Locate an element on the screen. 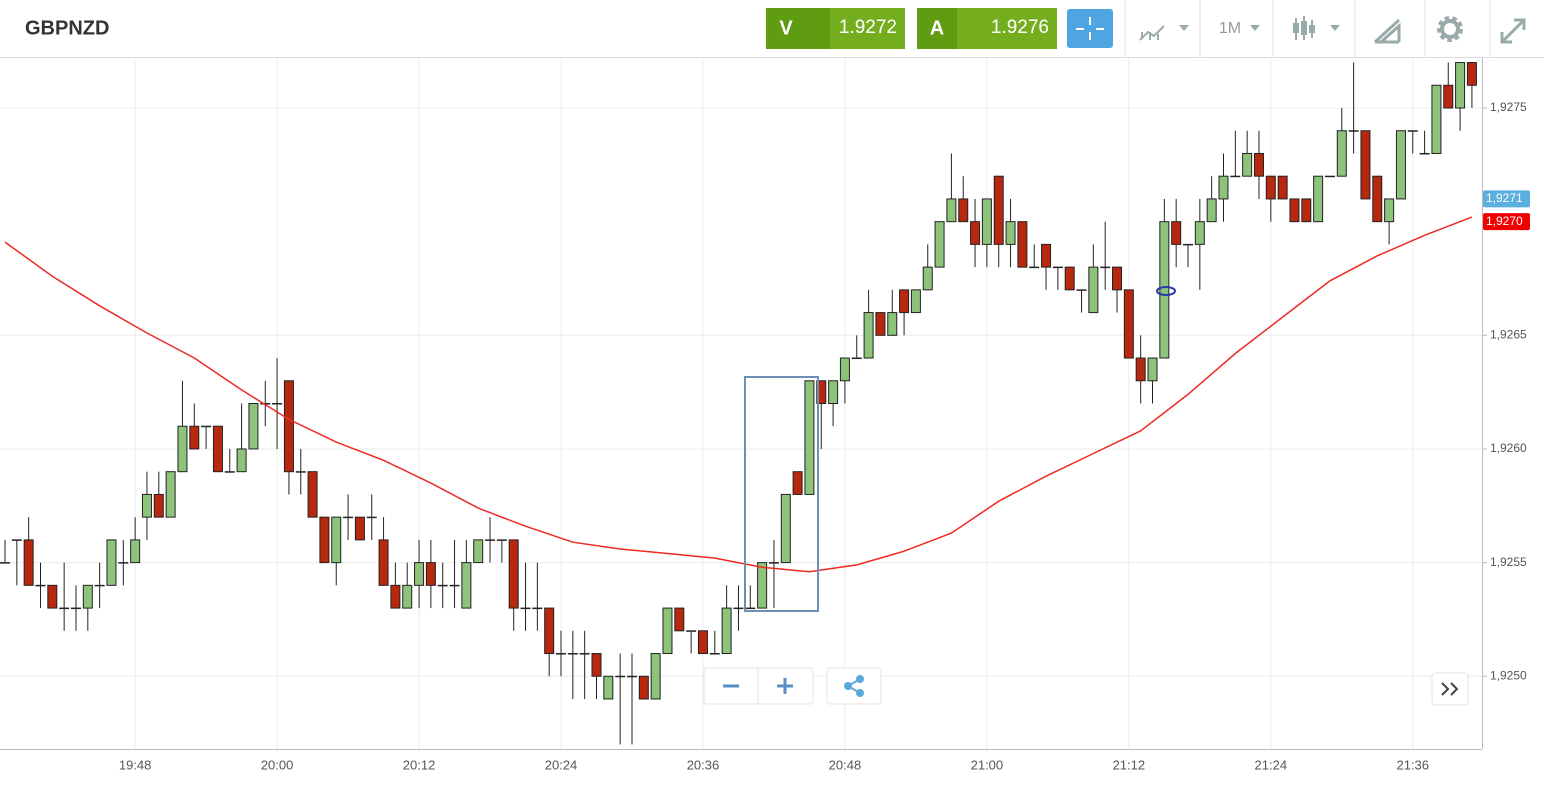  indicator-button is located at coordinates (1164, 33).